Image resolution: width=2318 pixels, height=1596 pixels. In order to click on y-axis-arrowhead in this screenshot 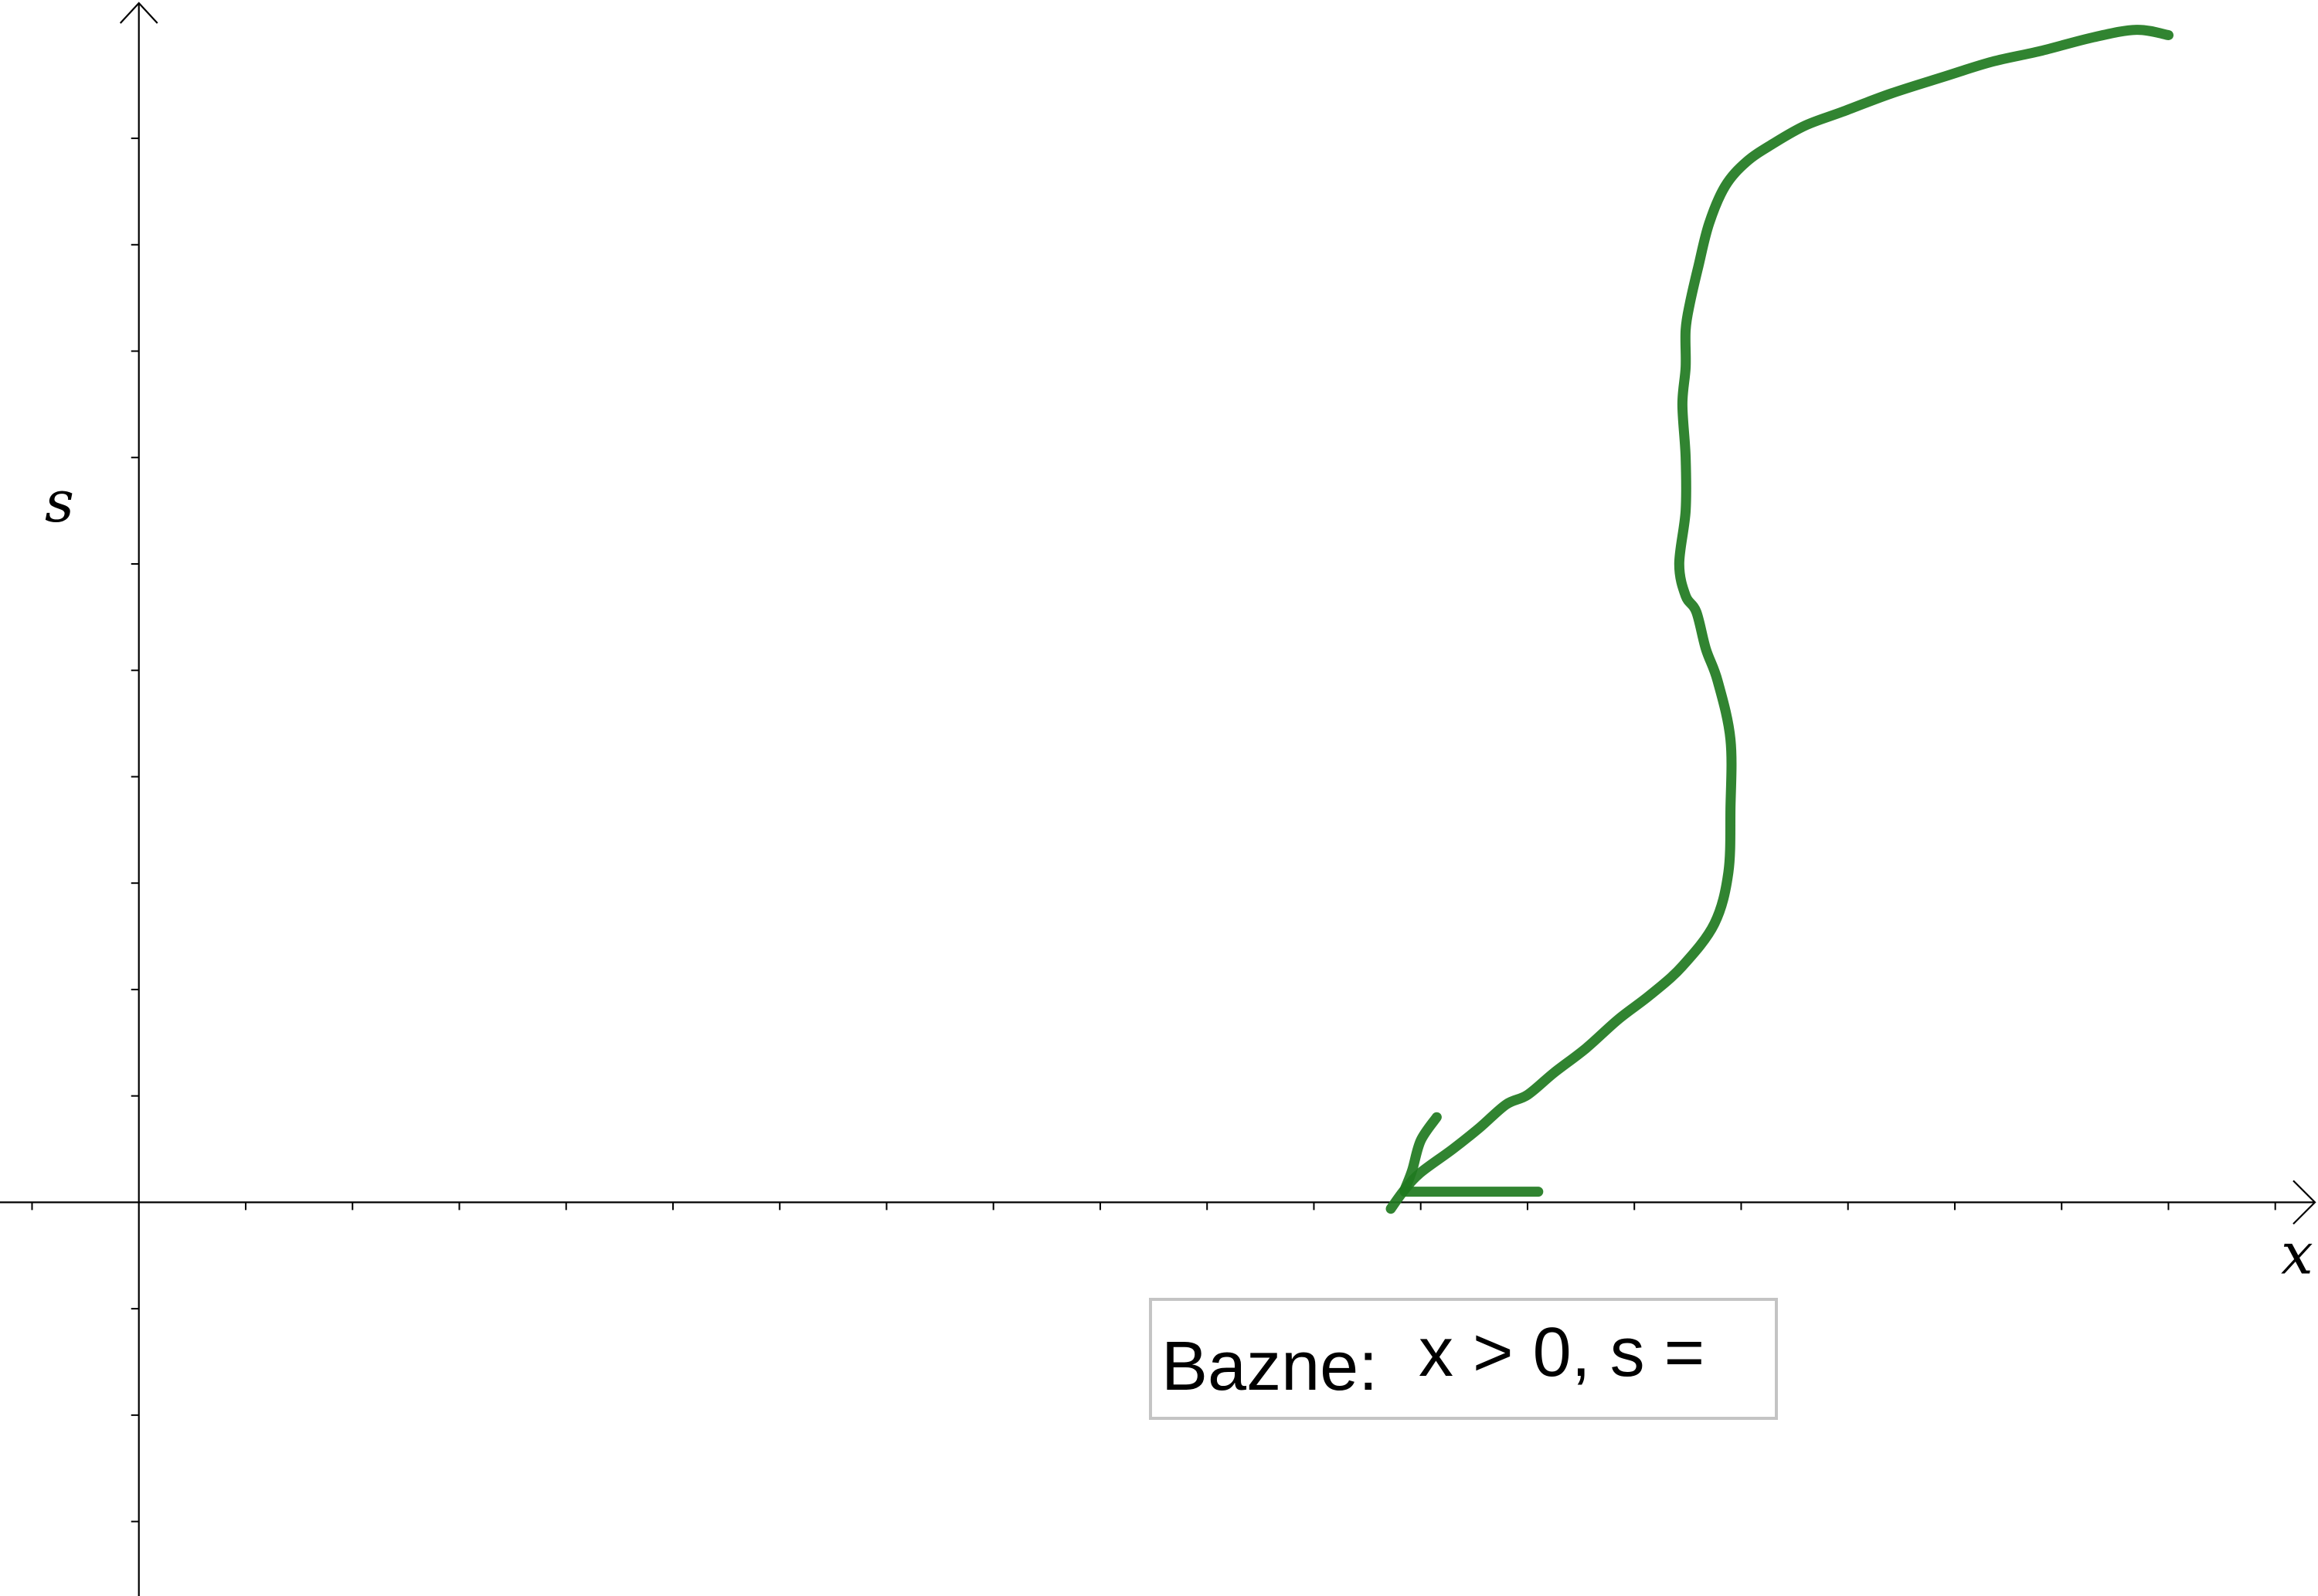, I will do `click(138, 13)`.